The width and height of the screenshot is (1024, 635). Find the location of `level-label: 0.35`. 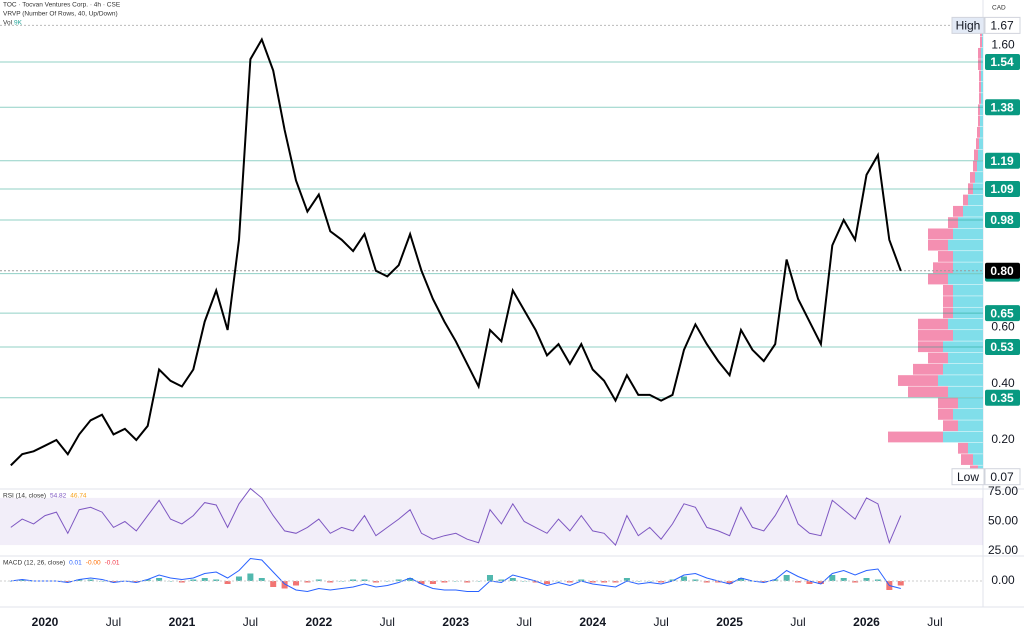

level-label: 0.35 is located at coordinates (1002, 398).